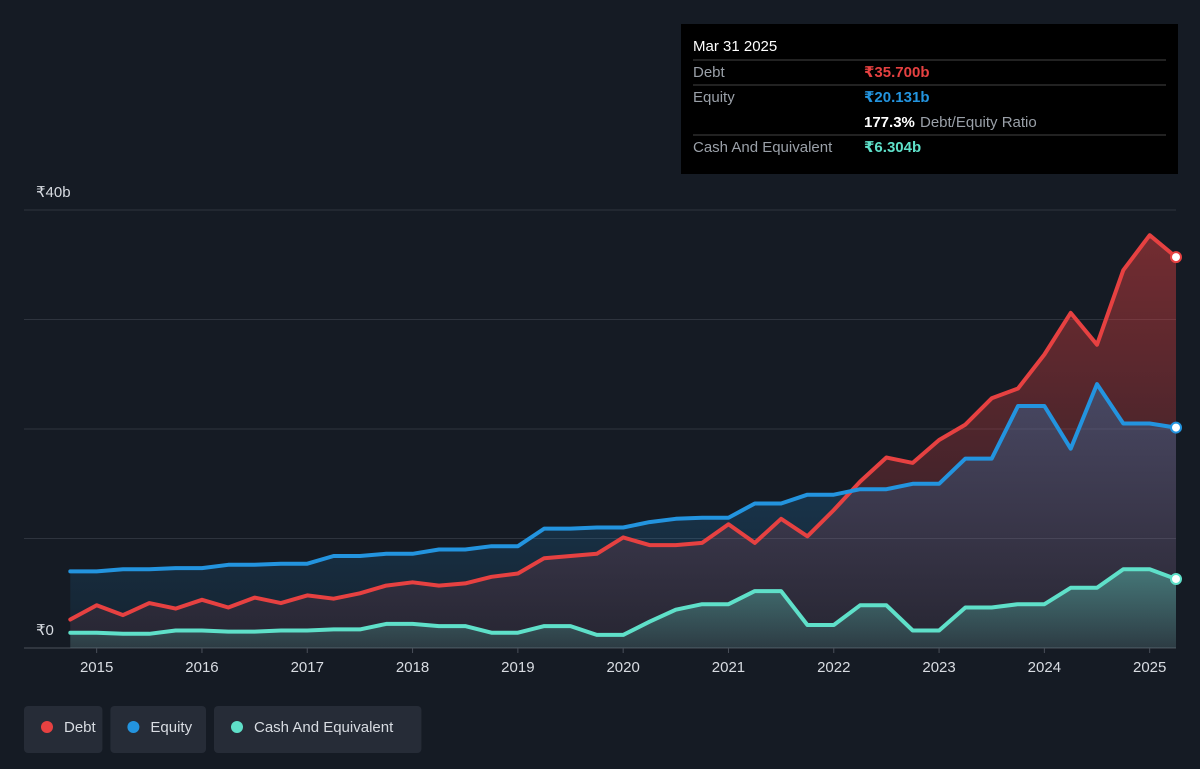 The height and width of the screenshot is (769, 1200). Describe the element at coordinates (307, 667) in the screenshot. I see `x-tick-label: 2017` at that location.